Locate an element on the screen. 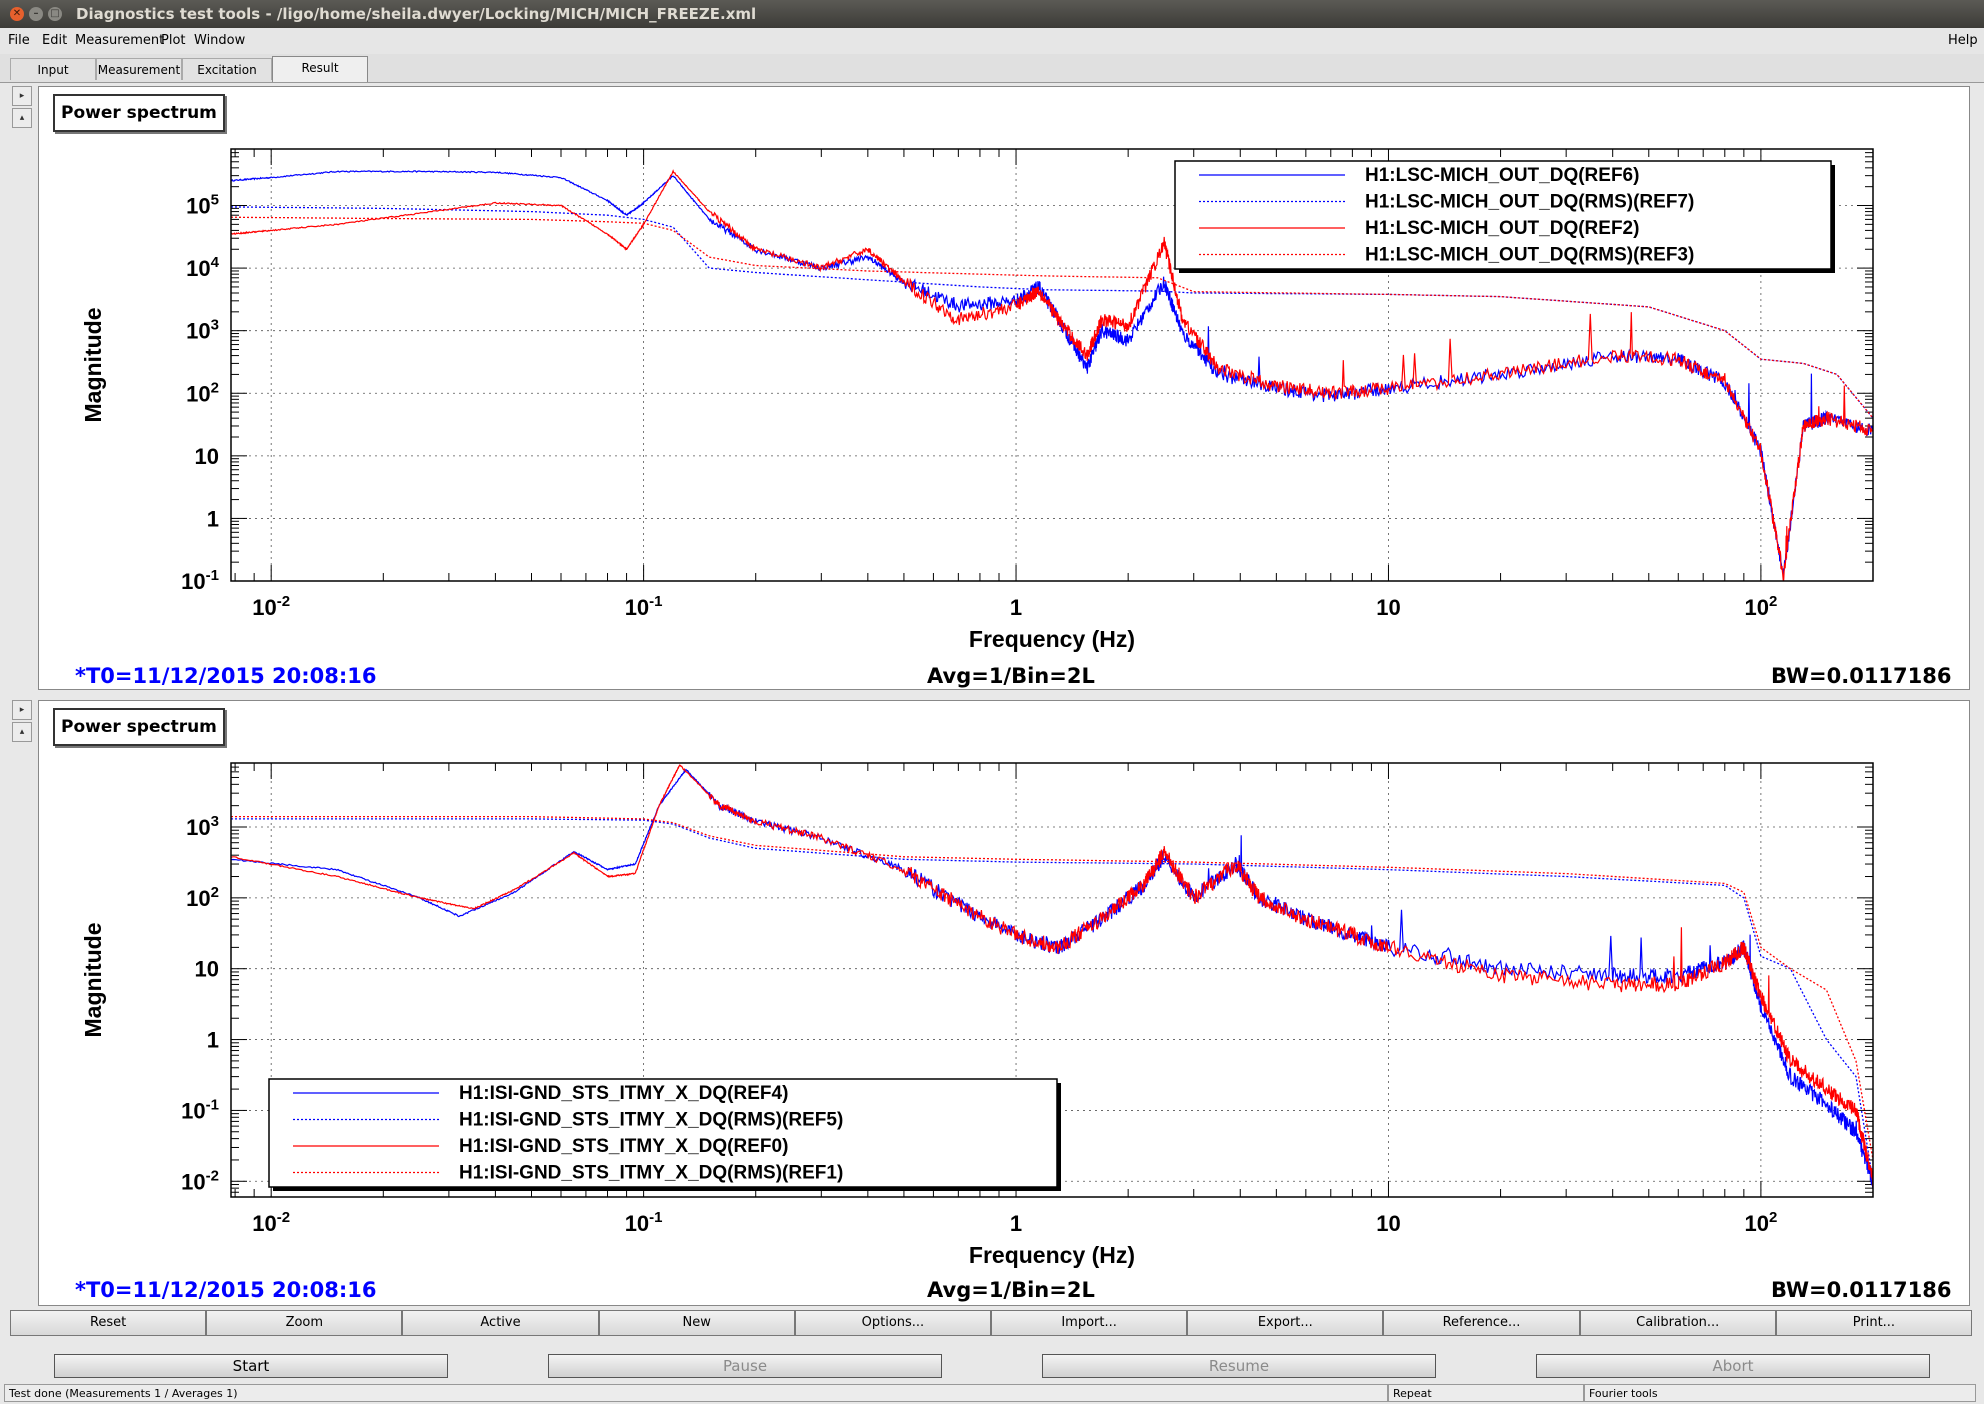 This screenshot has width=1984, height=1404. panel1-up-icon: ▴ is located at coordinates (22, 118).